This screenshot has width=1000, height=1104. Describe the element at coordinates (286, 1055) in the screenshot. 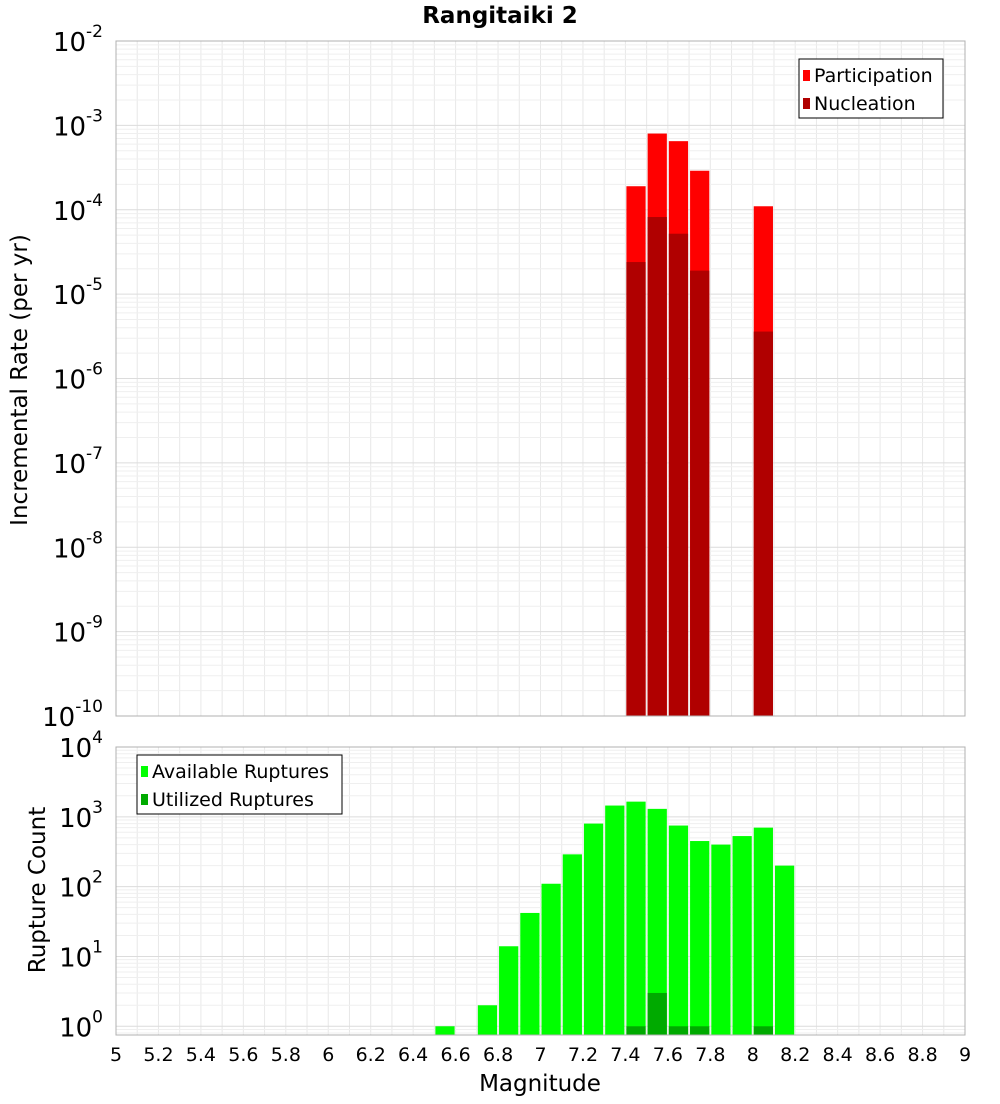

I see `x-tick-label: 5.8` at that location.